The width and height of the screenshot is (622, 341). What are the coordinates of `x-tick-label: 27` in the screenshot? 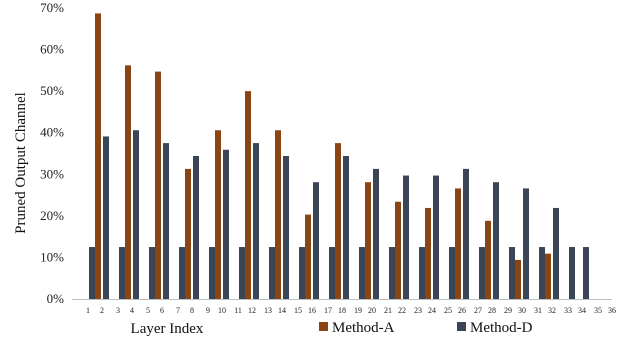 It's located at (478, 310).